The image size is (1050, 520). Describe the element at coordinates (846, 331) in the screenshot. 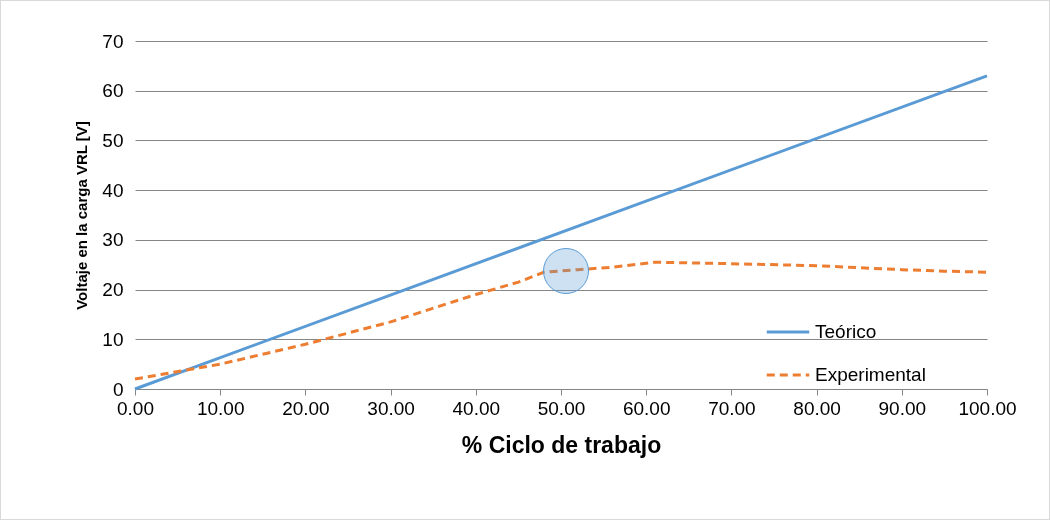

I see `legend-label: Teórico` at that location.